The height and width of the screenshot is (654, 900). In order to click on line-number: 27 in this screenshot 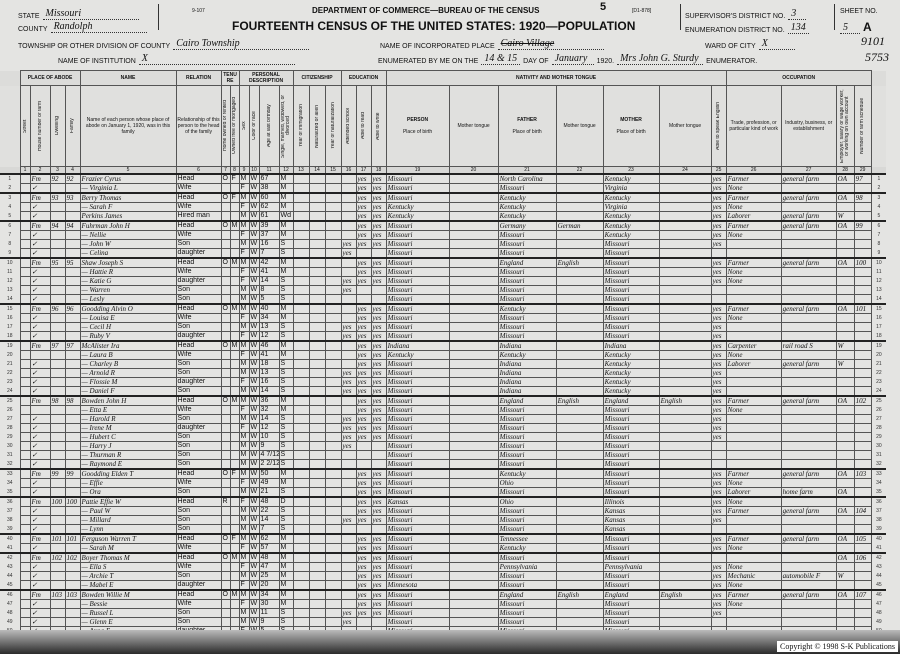, I will do `click(9, 419)`.